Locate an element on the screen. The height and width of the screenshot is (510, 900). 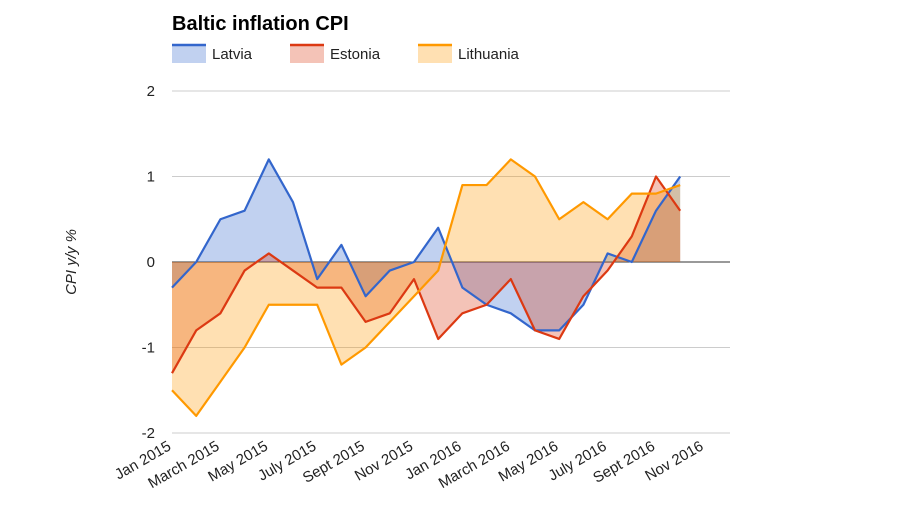
y-axis-label: CPI y/y % is located at coordinates (71, 262).